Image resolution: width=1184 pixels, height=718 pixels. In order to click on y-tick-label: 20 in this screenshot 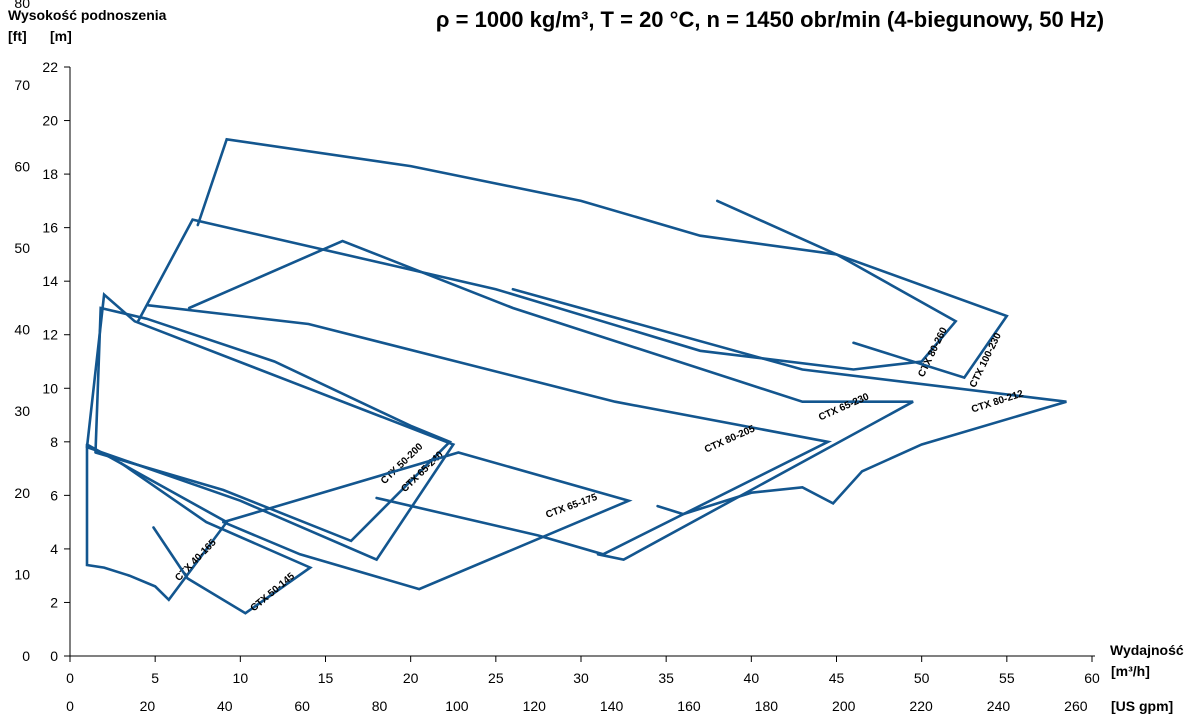, I will do `click(50, 121)`.